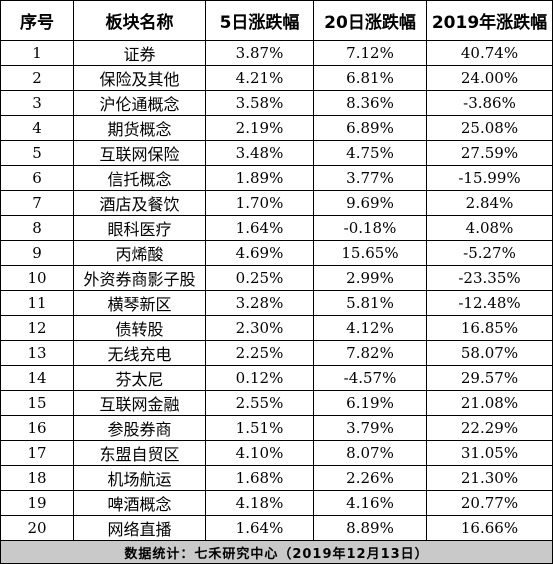 This screenshot has height=564, width=553. What do you see at coordinates (139, 378) in the screenshot?
I see `cell-sector: 芬太尼` at bounding box center [139, 378].